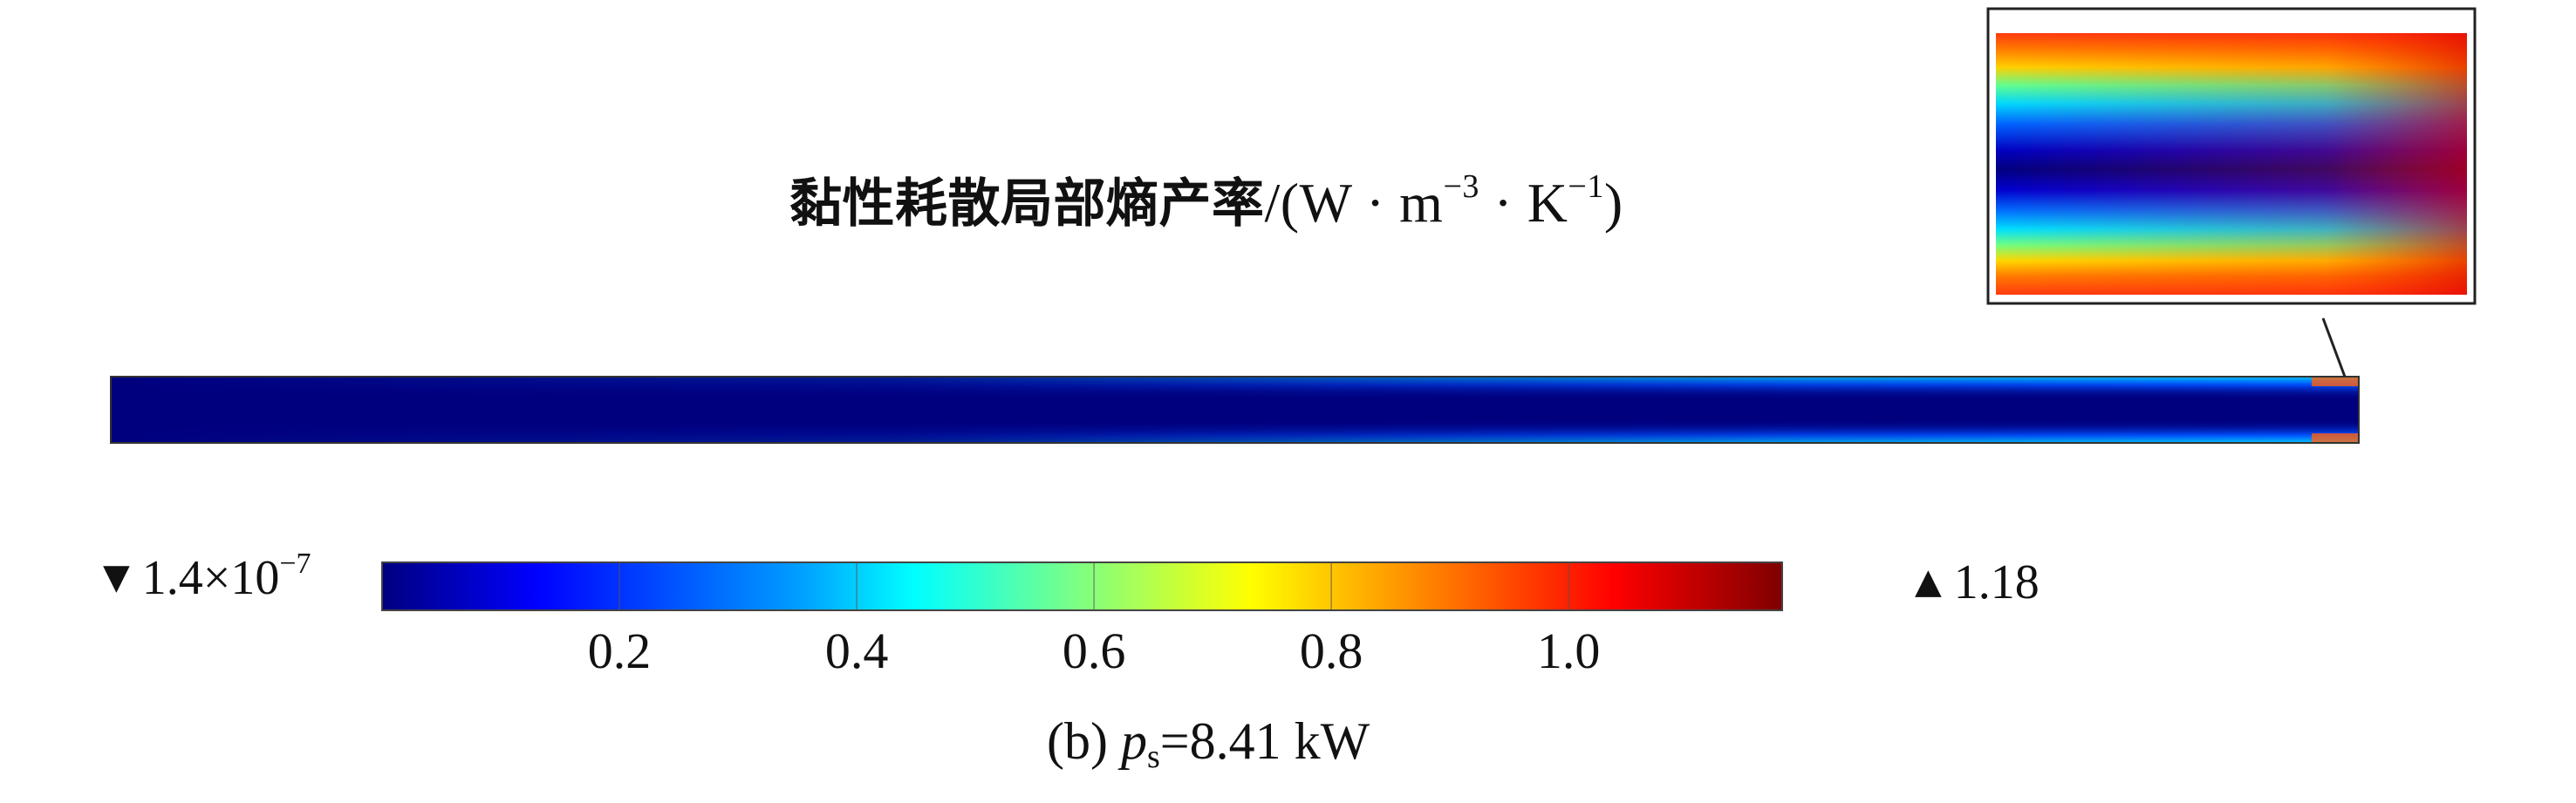 Image resolution: width=2576 pixels, height=803 pixels. Describe the element at coordinates (2335, 382) in the screenshot. I see `pipe-outlet-hotspot-top` at that location.